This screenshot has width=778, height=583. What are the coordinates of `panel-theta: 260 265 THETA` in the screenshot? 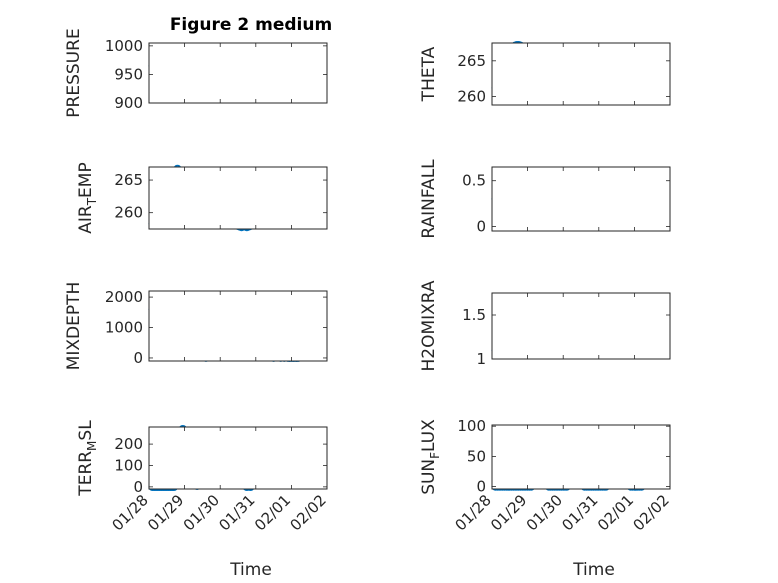 It's located at (545, 73).